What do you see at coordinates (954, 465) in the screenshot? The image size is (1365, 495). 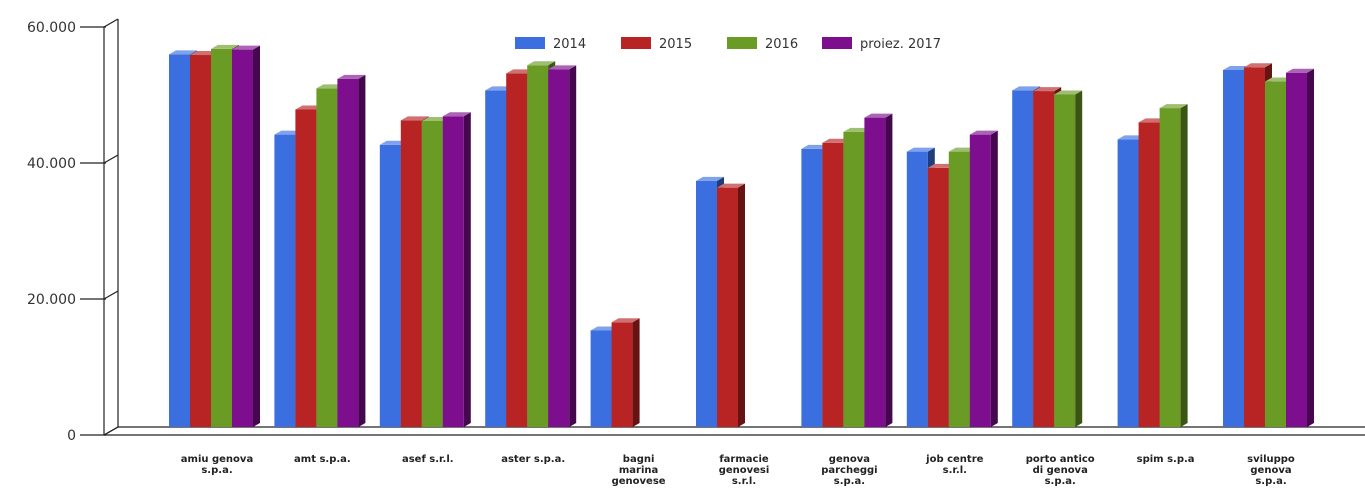 I see `x-category-label: job centre s.r.l.` at bounding box center [954, 465].